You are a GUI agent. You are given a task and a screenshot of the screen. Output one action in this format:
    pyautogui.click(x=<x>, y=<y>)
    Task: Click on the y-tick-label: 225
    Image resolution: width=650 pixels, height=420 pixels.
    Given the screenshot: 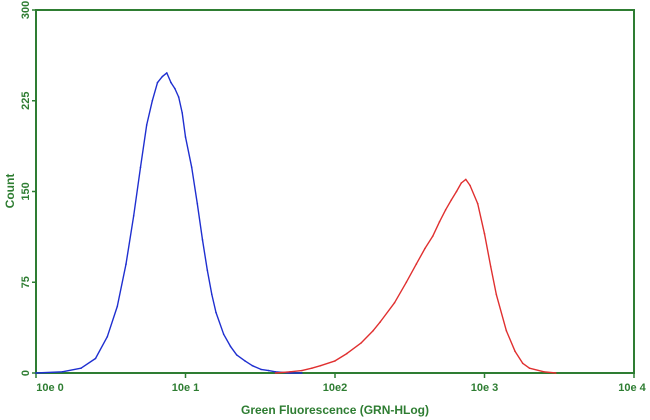 What is the action you would take?
    pyautogui.click(x=26, y=101)
    